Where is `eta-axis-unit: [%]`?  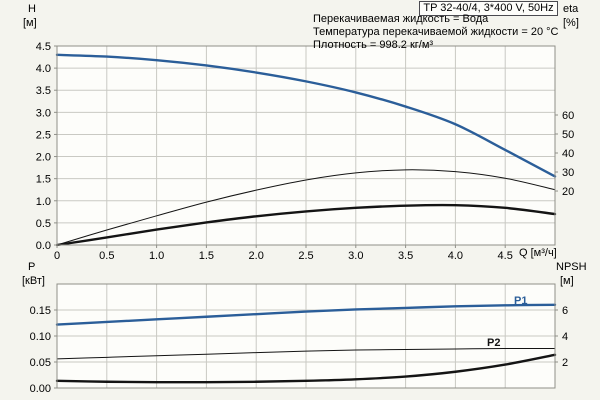 eta-axis-unit: [%] is located at coordinates (571, 23).